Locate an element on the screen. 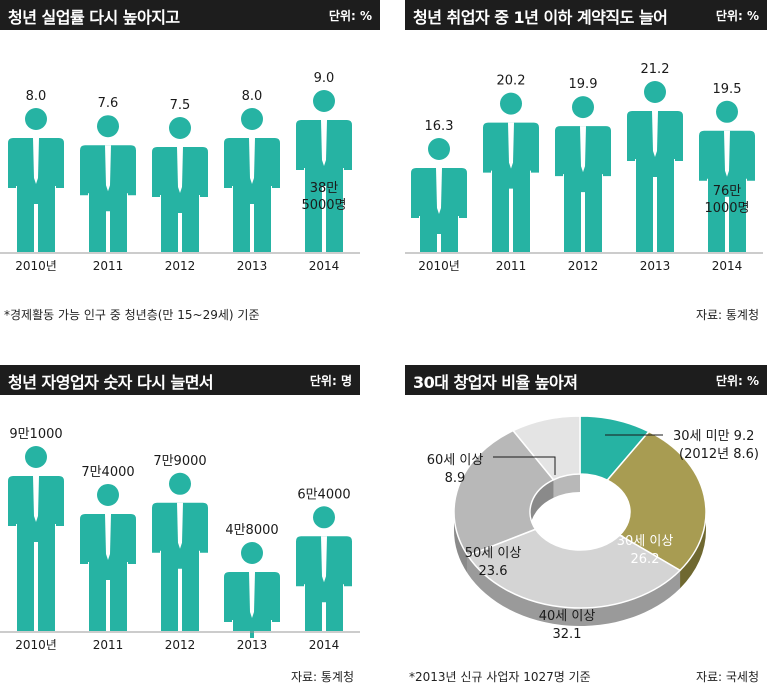 This screenshot has height=693, width=767. data-label: 8.0 is located at coordinates (252, 96).